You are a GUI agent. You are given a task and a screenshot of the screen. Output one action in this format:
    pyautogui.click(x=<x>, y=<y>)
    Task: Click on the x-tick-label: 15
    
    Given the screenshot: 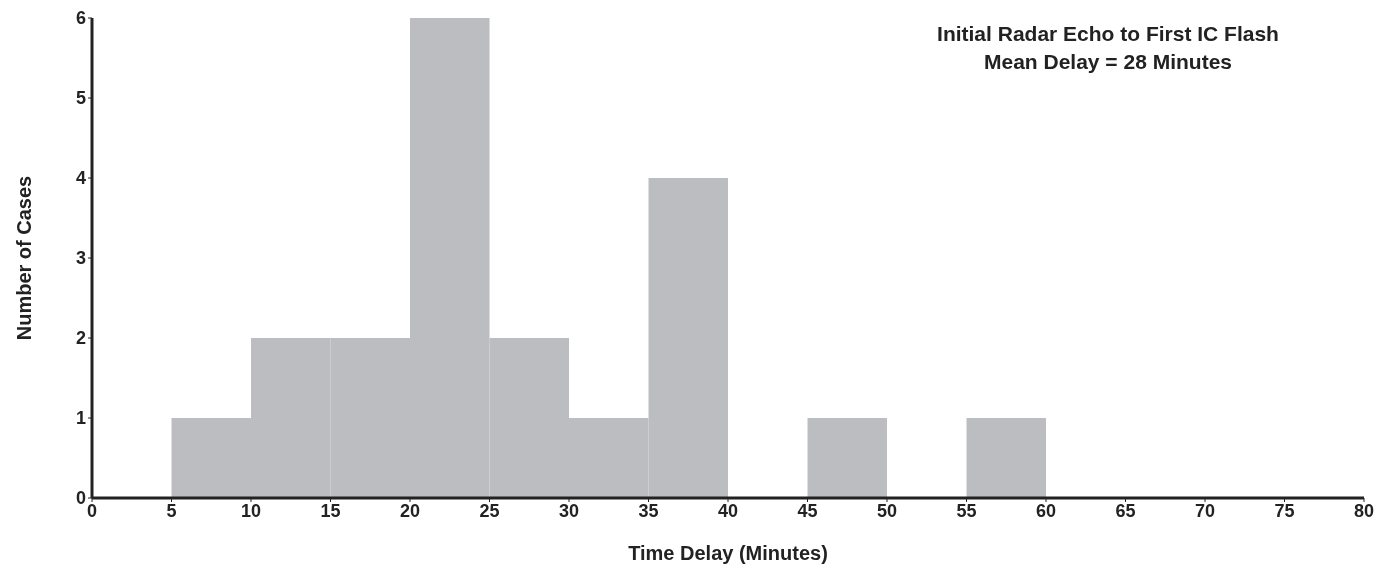 What is the action you would take?
    pyautogui.click(x=330, y=510)
    